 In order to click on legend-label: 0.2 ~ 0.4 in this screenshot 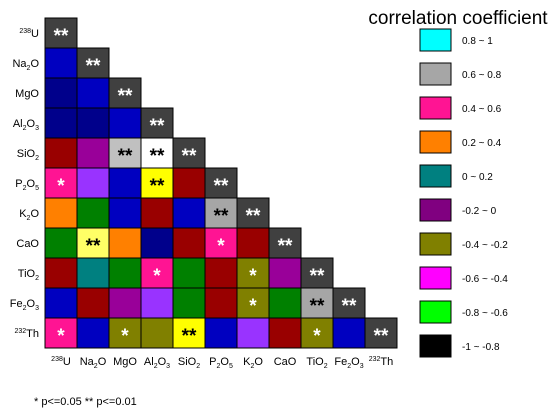, I will do `click(482, 143)`.